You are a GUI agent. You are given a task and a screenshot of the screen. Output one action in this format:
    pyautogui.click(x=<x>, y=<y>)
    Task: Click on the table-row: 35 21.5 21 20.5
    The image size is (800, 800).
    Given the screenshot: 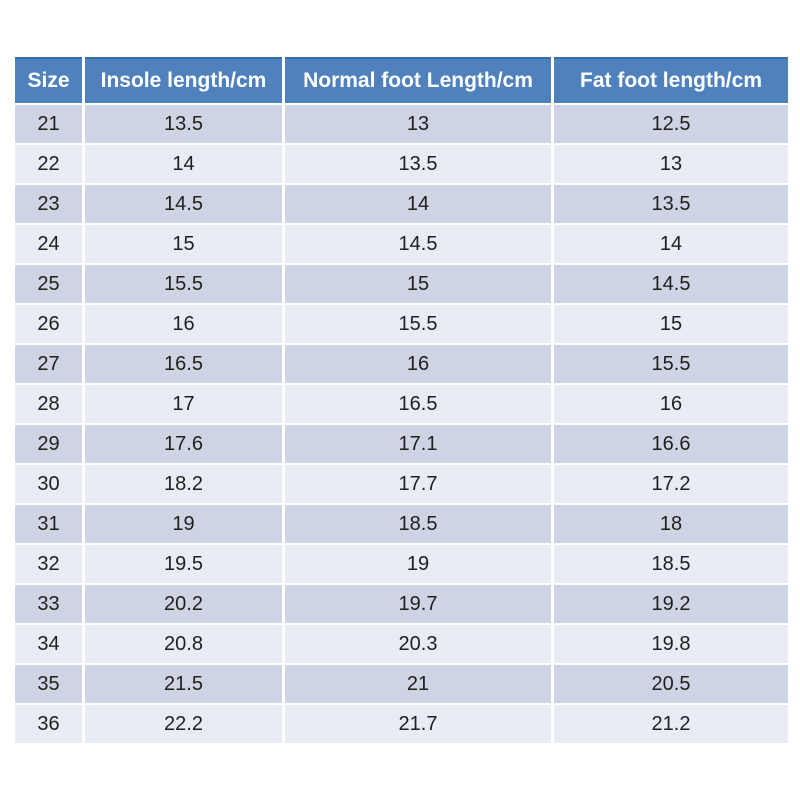 What is the action you would take?
    pyautogui.click(x=401, y=684)
    